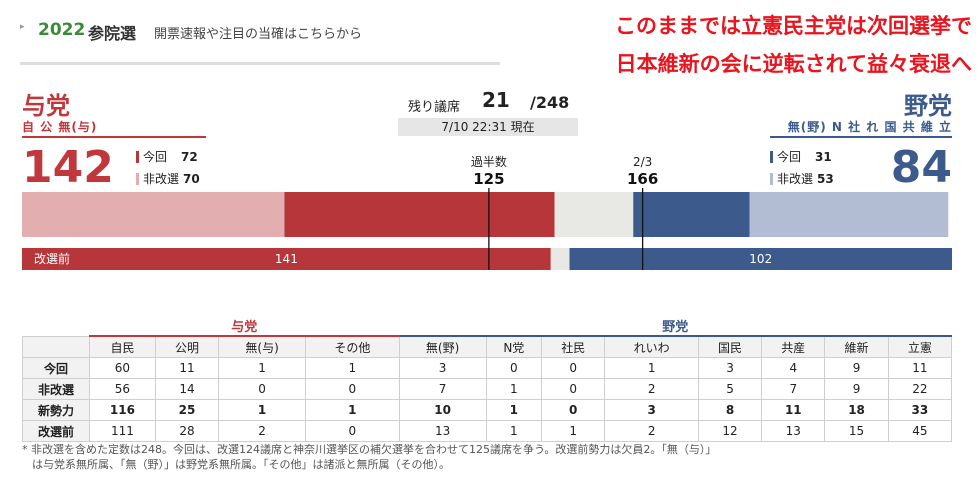 This screenshot has width=980, height=489. Describe the element at coordinates (187, 431) in the screenshot. I see `table-cell: 28` at that location.